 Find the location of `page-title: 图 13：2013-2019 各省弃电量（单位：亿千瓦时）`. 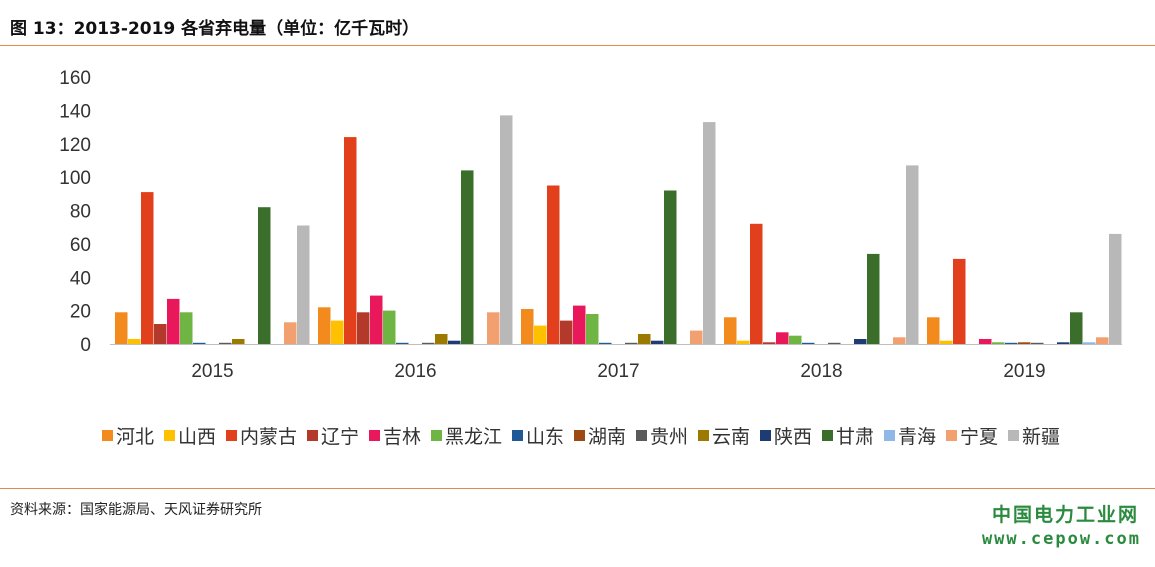

page-title: 图 13：2013-2019 各省弃电量（单位：亿千瓦时） is located at coordinates (215, 29).